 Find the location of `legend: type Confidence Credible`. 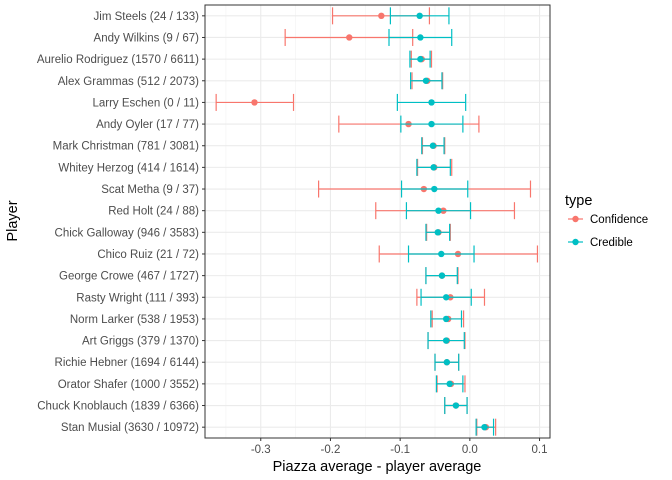

legend: type Confidence Credible is located at coordinates (606, 221).